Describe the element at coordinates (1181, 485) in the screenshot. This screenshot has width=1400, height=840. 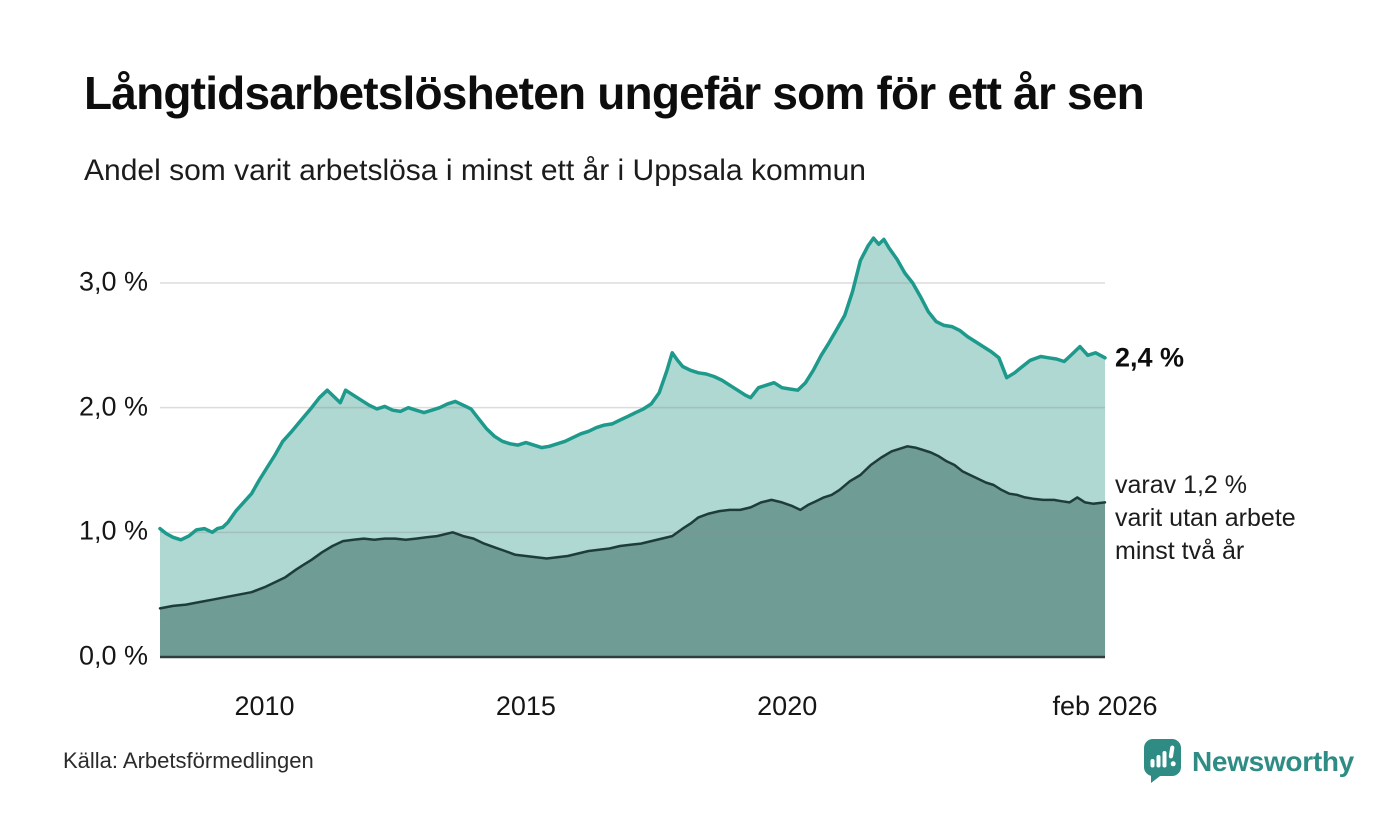
I see `end-label-two-years-line: varav 1,2 %` at that location.